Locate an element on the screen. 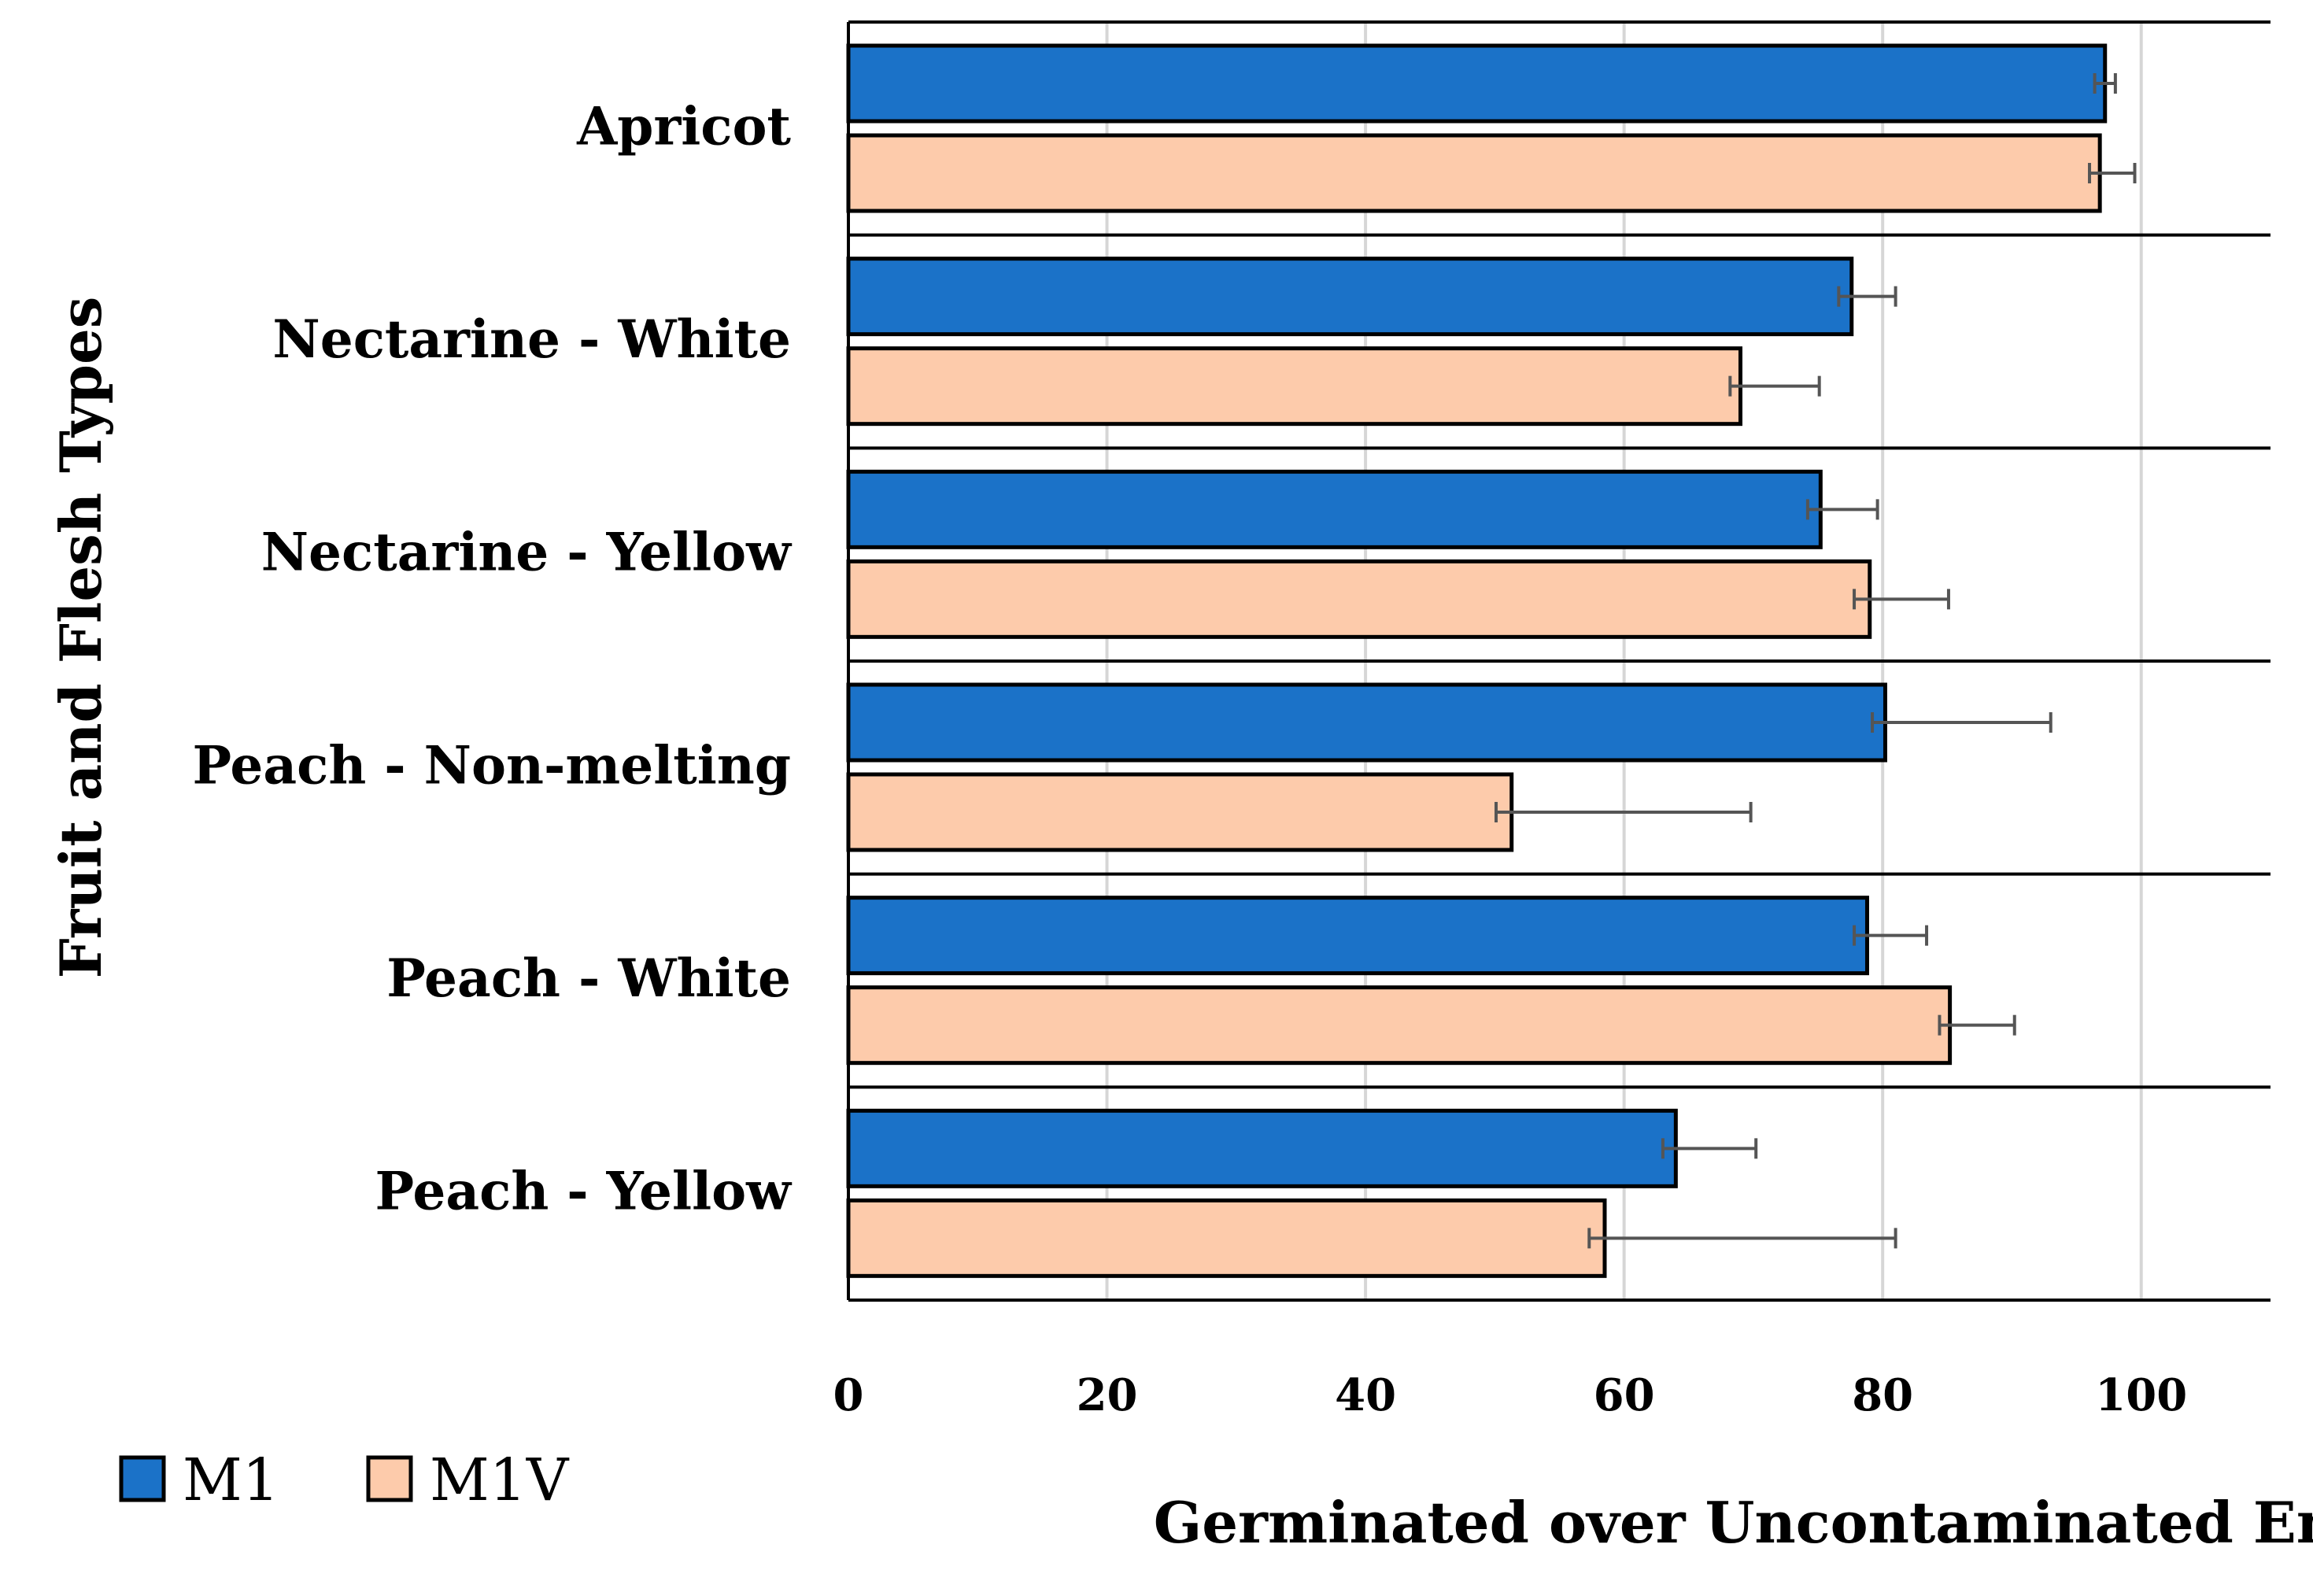 This screenshot has width=2313, height=1596. x-tick-label-80: 80 is located at coordinates (1882, 1395).